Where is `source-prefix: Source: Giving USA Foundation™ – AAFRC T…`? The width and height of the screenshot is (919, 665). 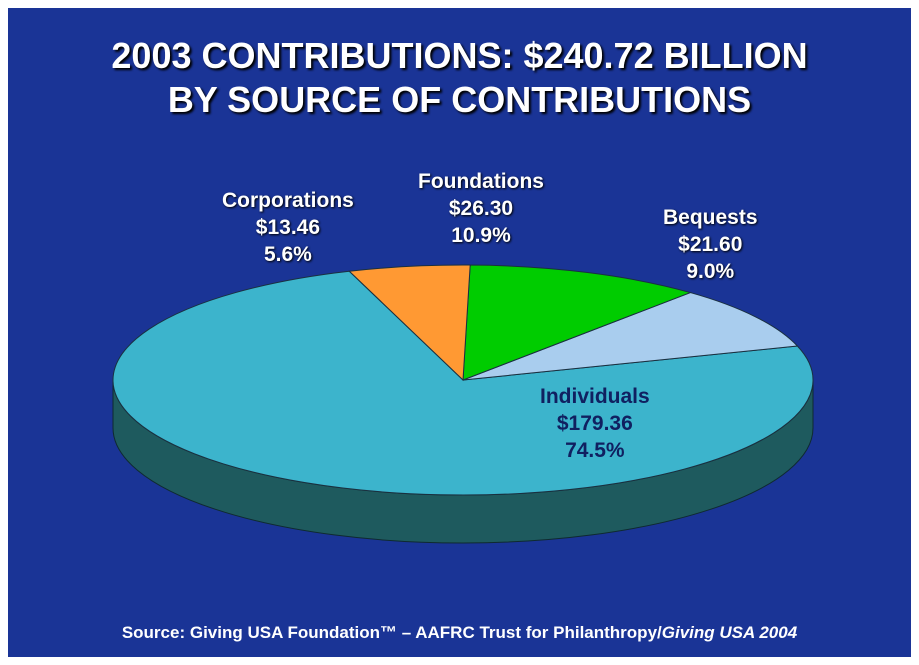 source-prefix: Source: Giving USA Foundation™ – AAFRC T… is located at coordinates (391, 632).